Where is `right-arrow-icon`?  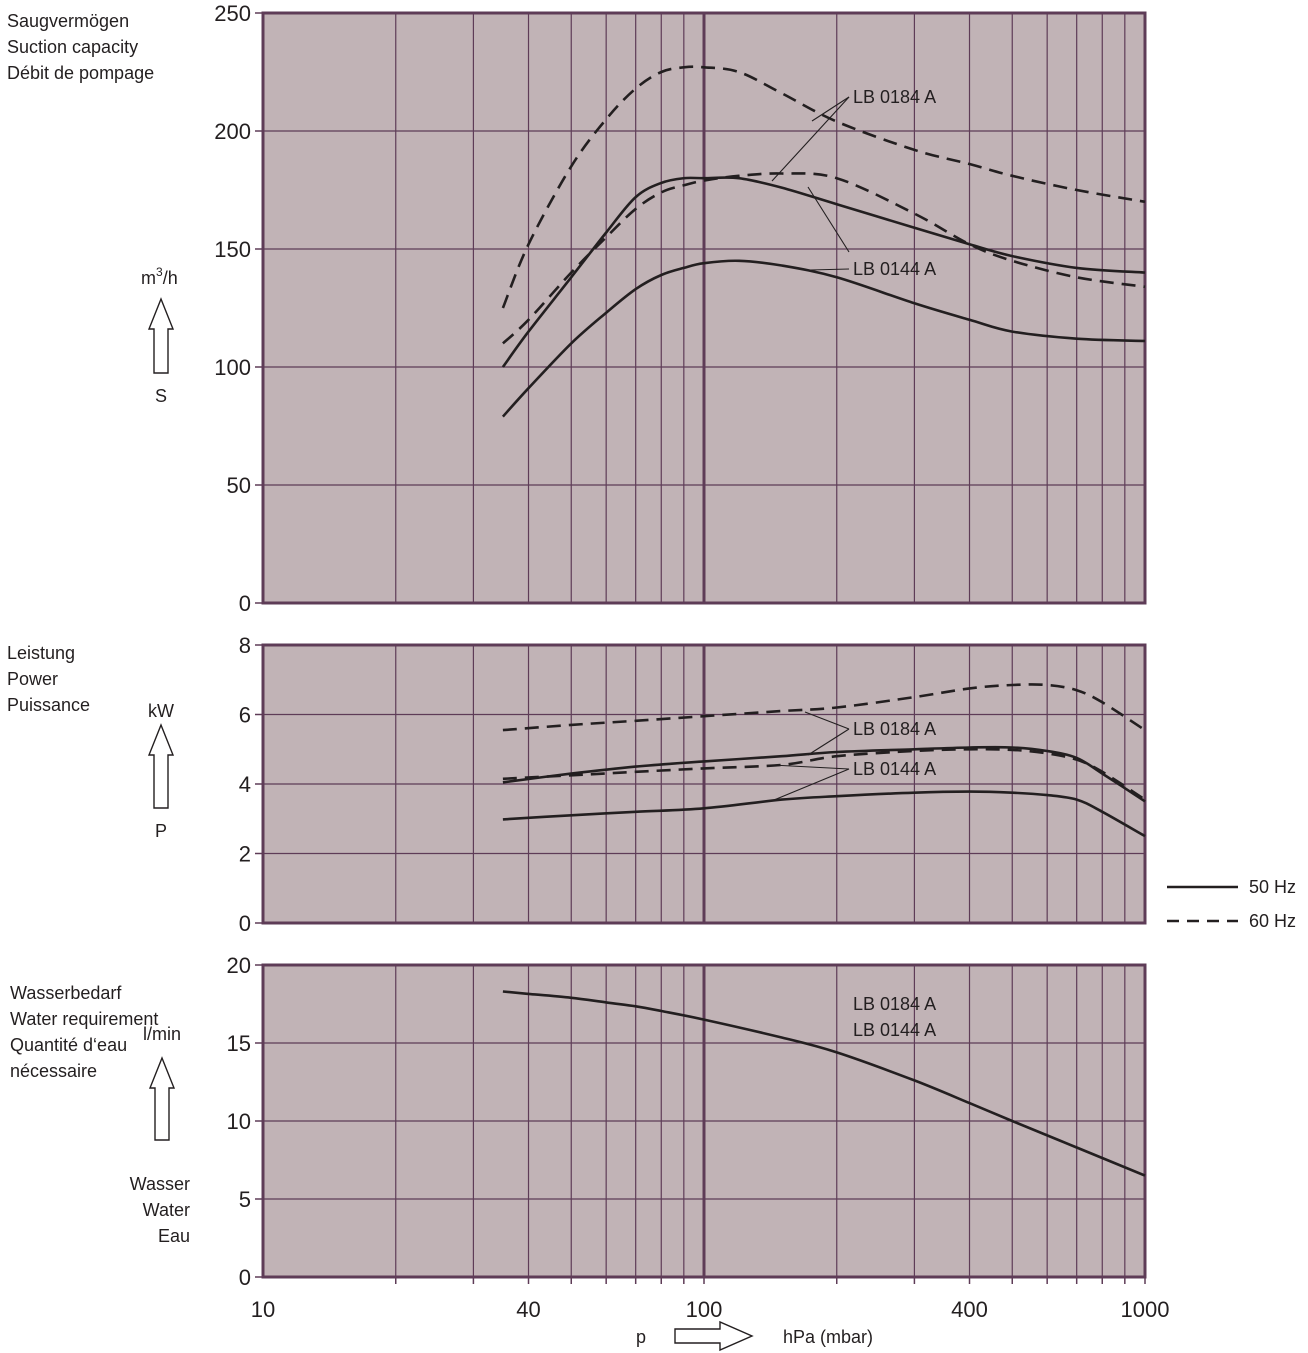
right-arrow-icon is located at coordinates (714, 1336).